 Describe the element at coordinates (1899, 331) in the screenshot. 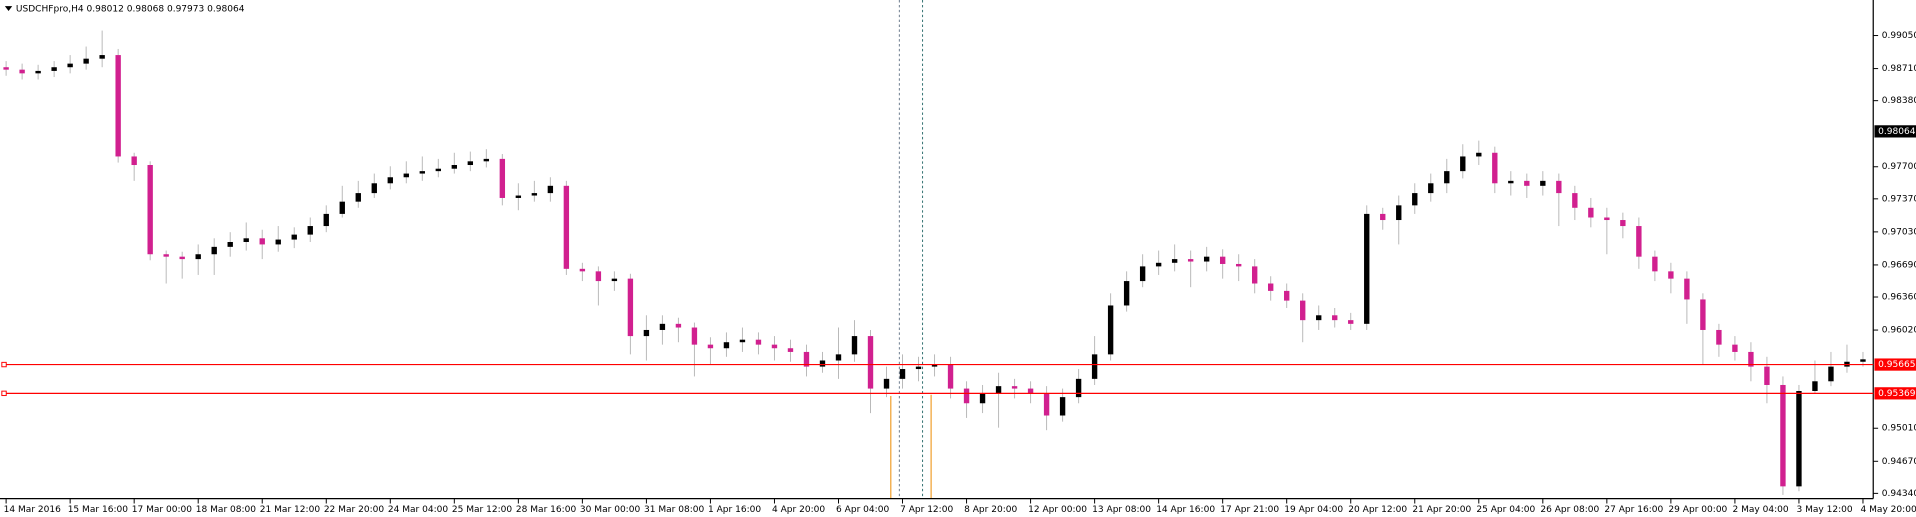

I see `y-tick-label: 0.96020` at that location.